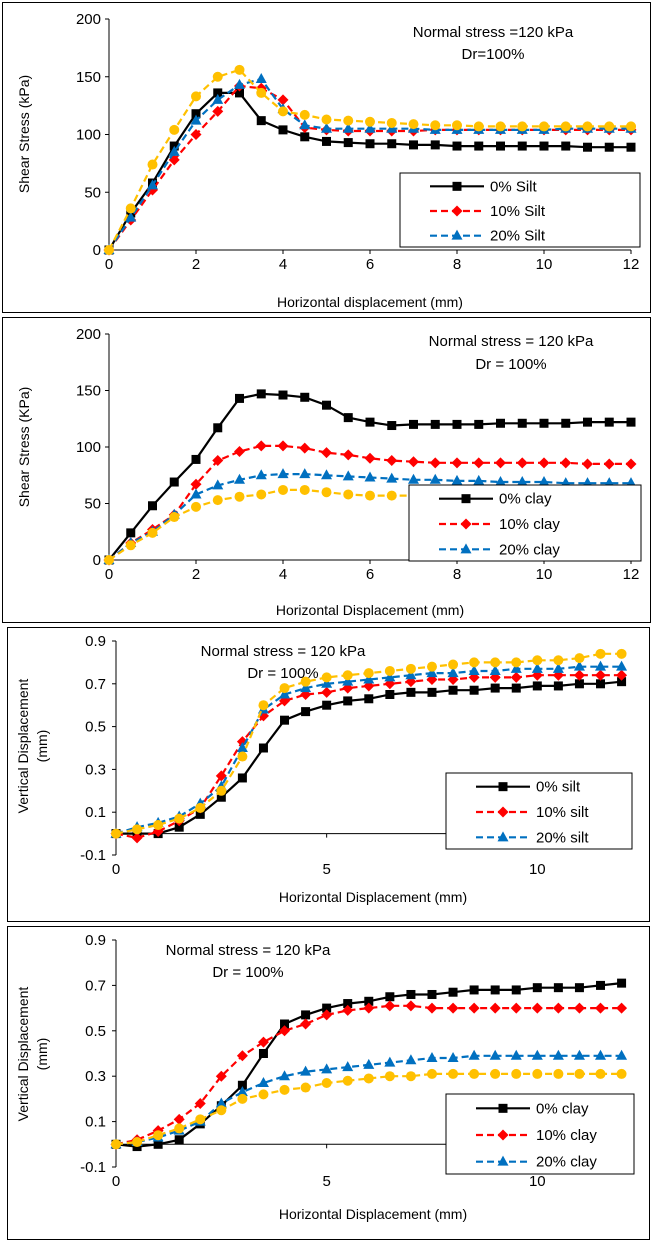 The width and height of the screenshot is (653, 1244). I want to click on x-axis-title: Horizontal Displacement (mm), so click(373, 897).